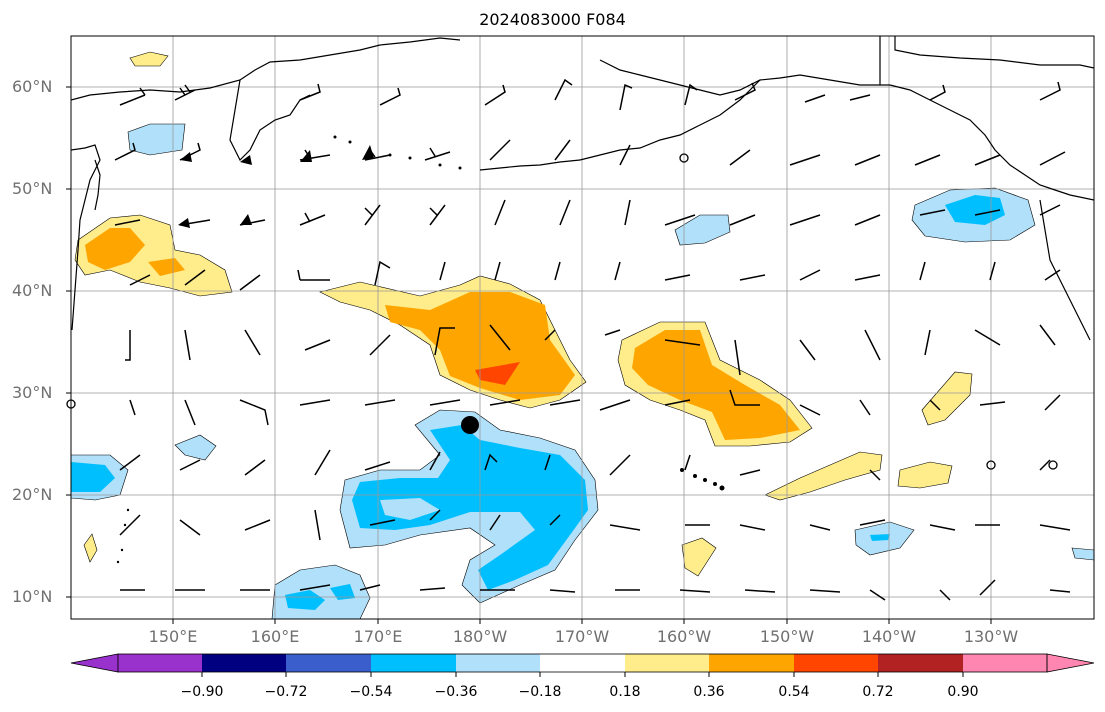 The image size is (1105, 712). Describe the element at coordinates (991, 636) in the screenshot. I see `lon-label-130w: 130°W` at that location.